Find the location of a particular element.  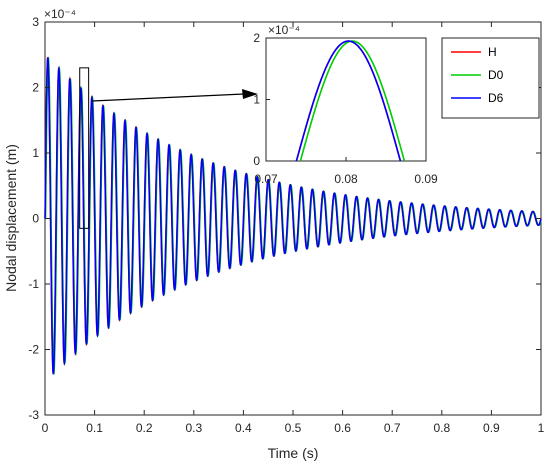

inset-y-exponent: ×10⁻⁴ is located at coordinates (284, 30).